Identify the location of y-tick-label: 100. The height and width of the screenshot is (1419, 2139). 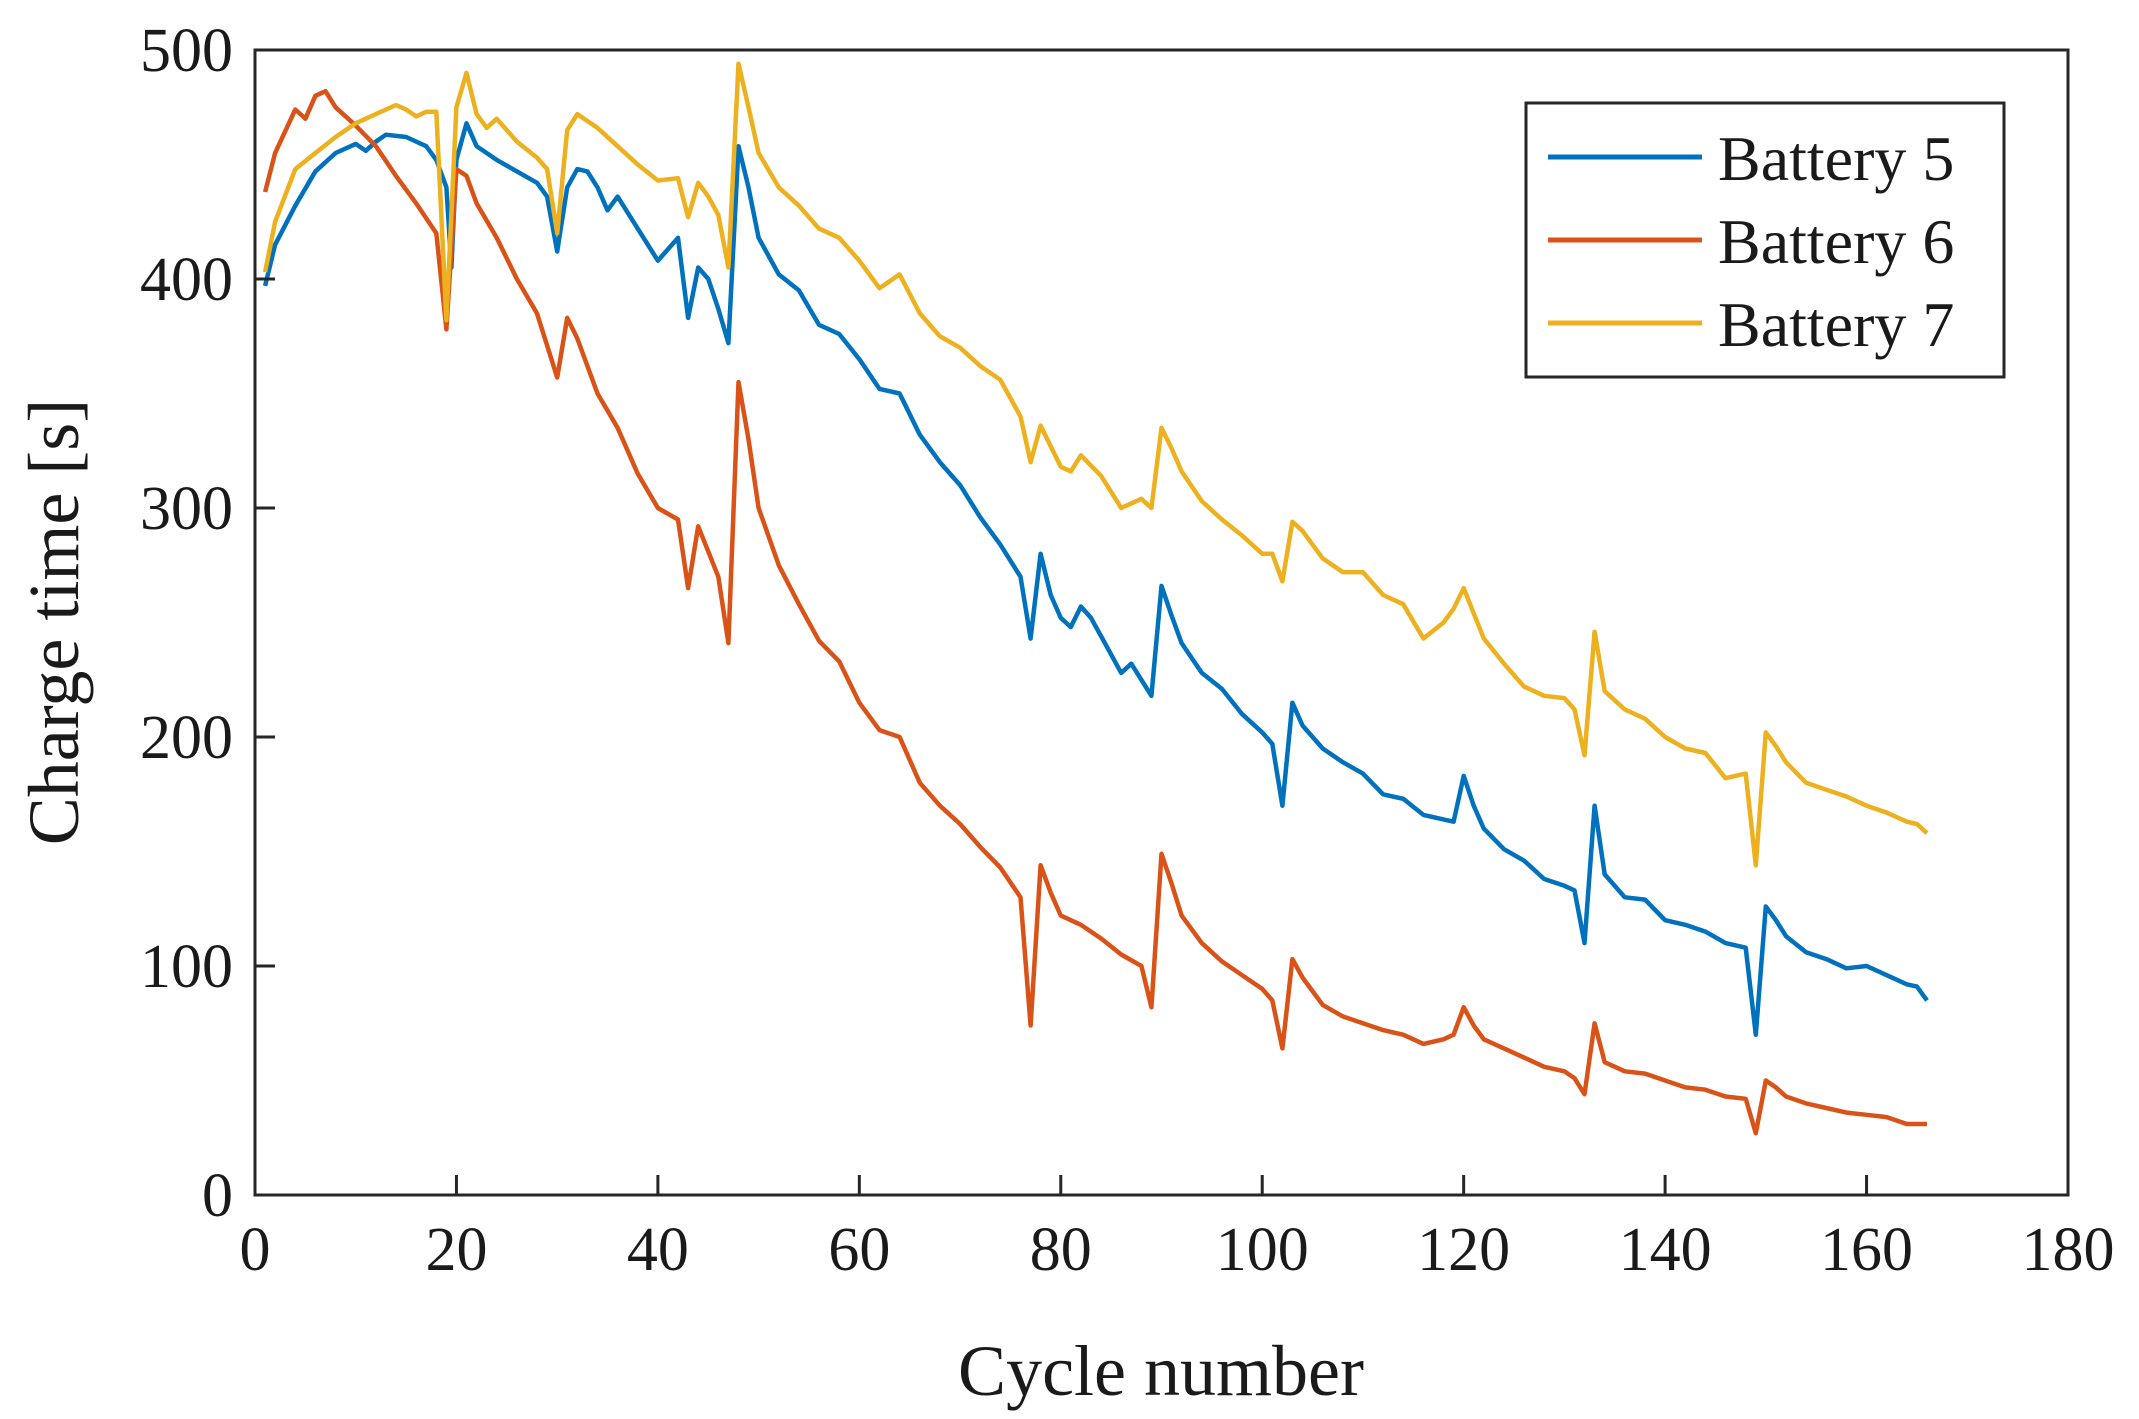
(186, 967).